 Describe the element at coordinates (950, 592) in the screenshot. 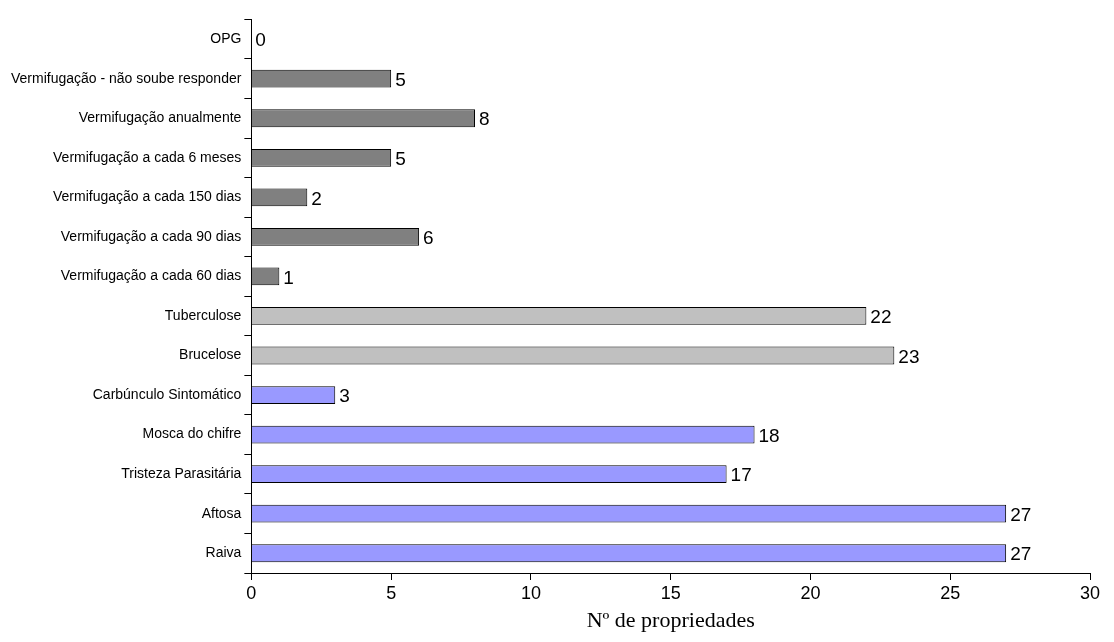

I see `x-tick-label: 25` at that location.